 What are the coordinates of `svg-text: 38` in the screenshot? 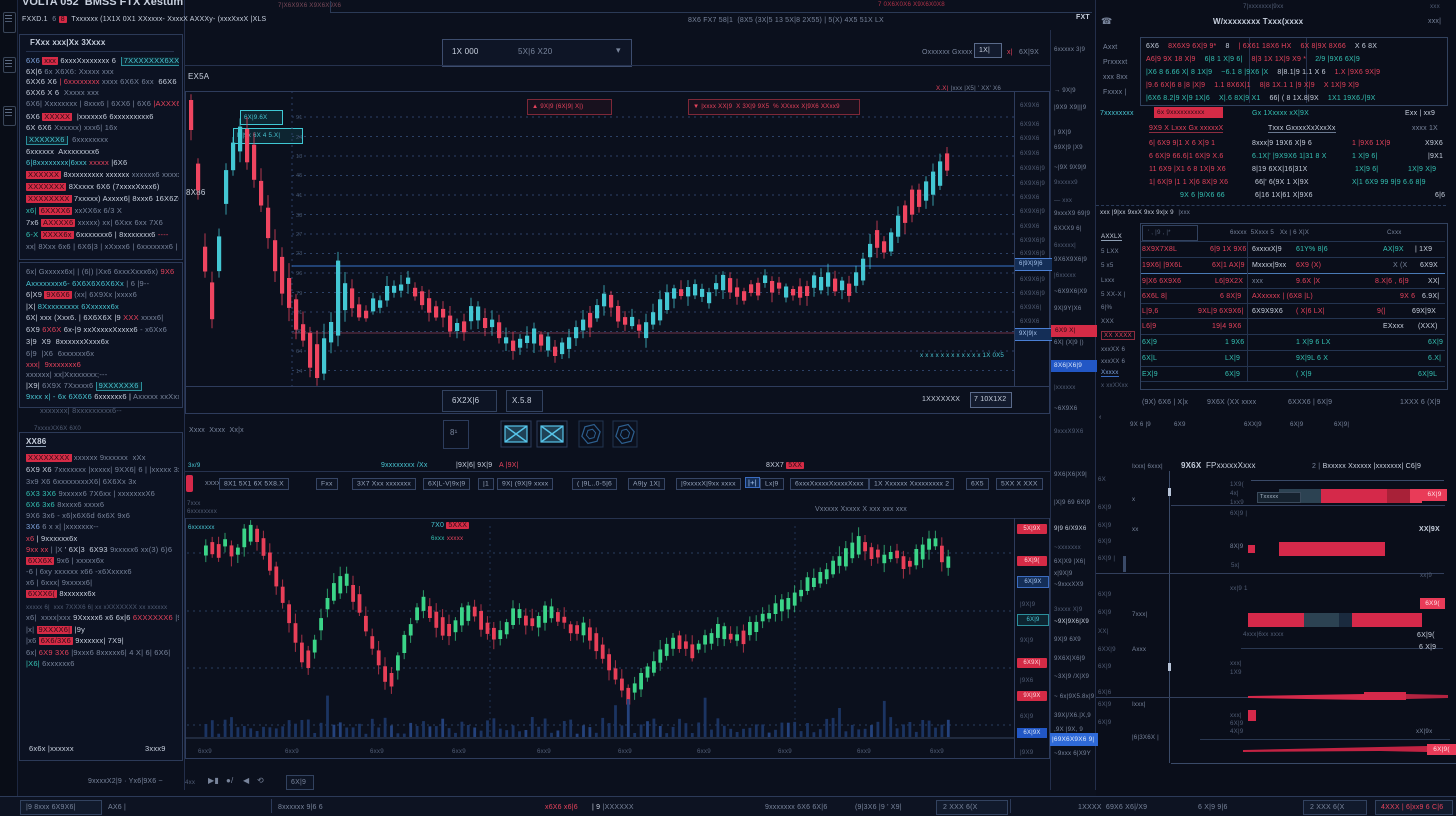 It's located at (299, 216).